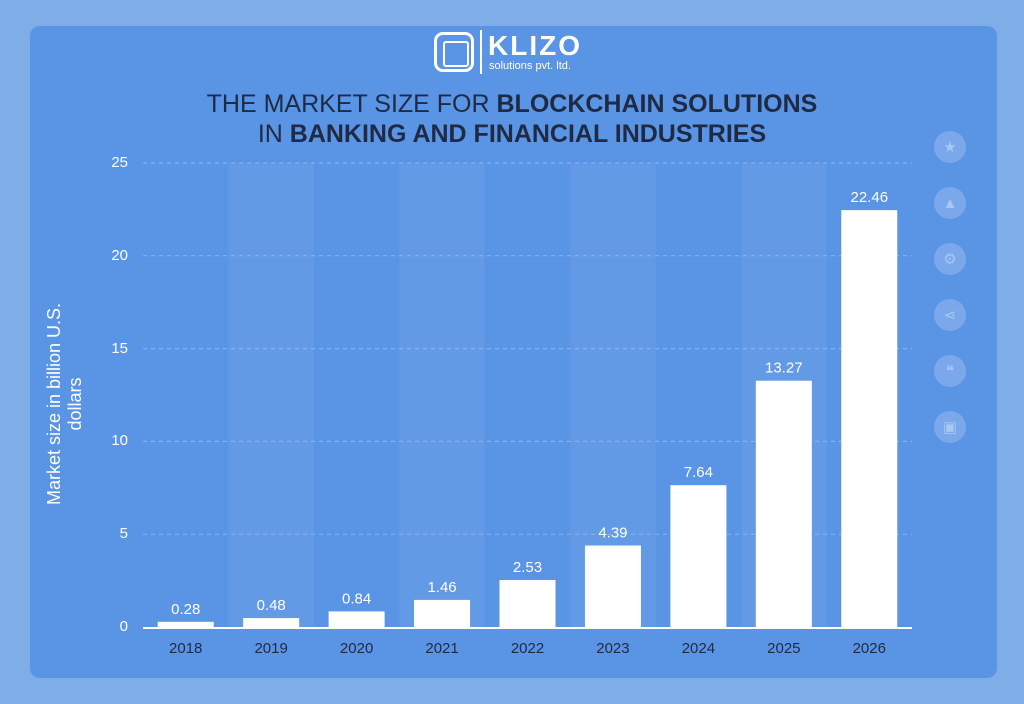 The height and width of the screenshot is (704, 1024). I want to click on klizo-logo-icon, so click(454, 52).